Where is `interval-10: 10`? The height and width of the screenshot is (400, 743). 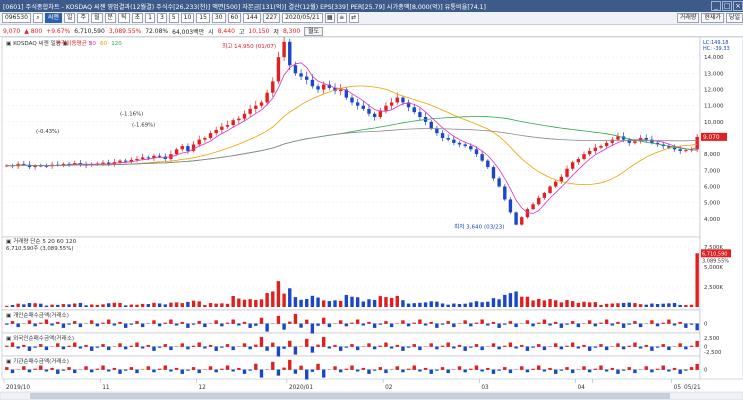 interval-10: 10 is located at coordinates (187, 18).